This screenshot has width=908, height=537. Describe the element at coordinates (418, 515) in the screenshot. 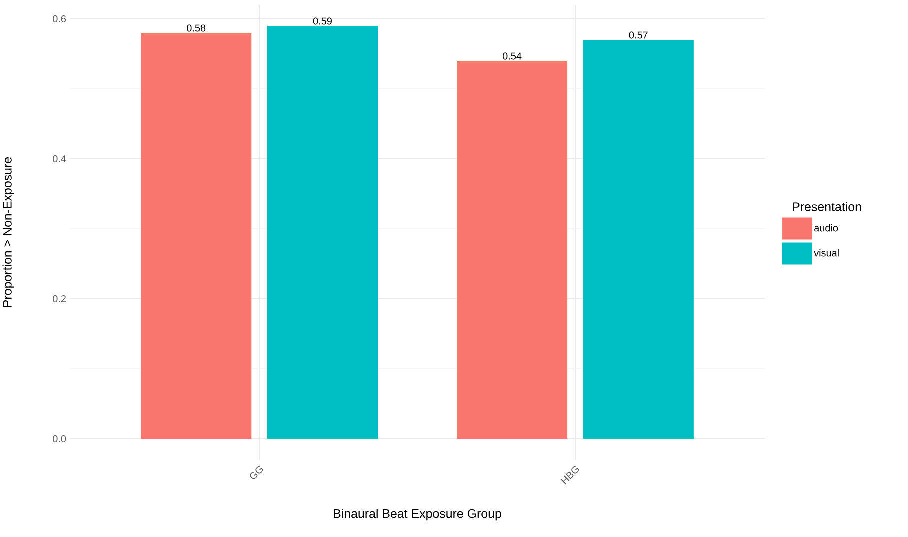

I see `x-axis-title: Binaural Beat Exposure Group` at that location.